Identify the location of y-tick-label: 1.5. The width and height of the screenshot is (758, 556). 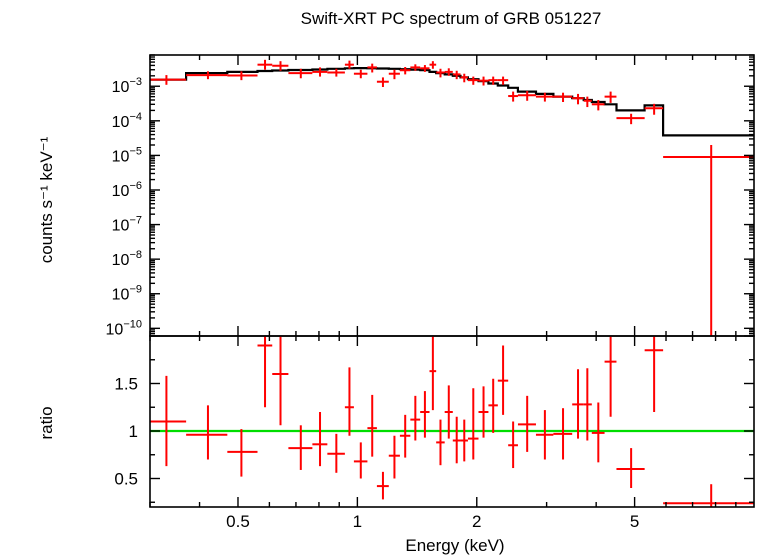
(126, 384).